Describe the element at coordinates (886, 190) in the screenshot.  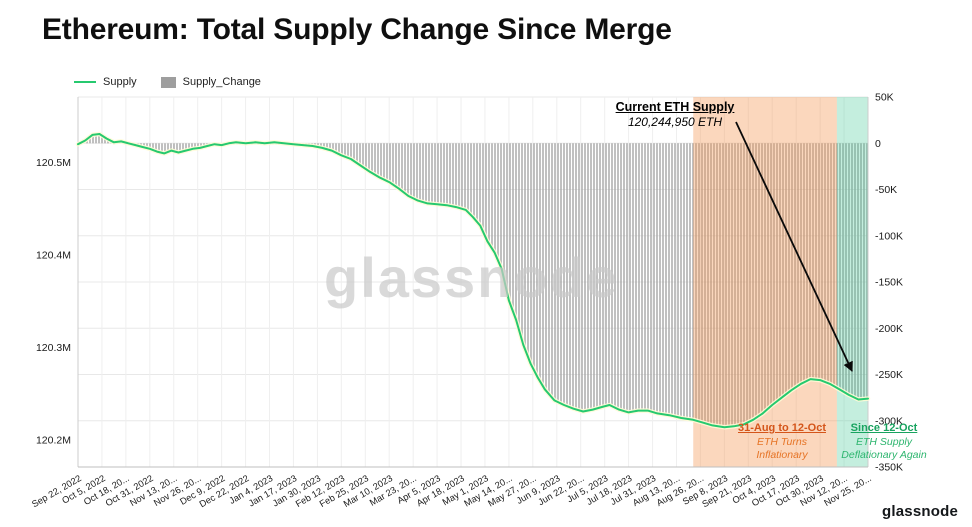
I see `right-axis-tick-label: -50K` at that location.